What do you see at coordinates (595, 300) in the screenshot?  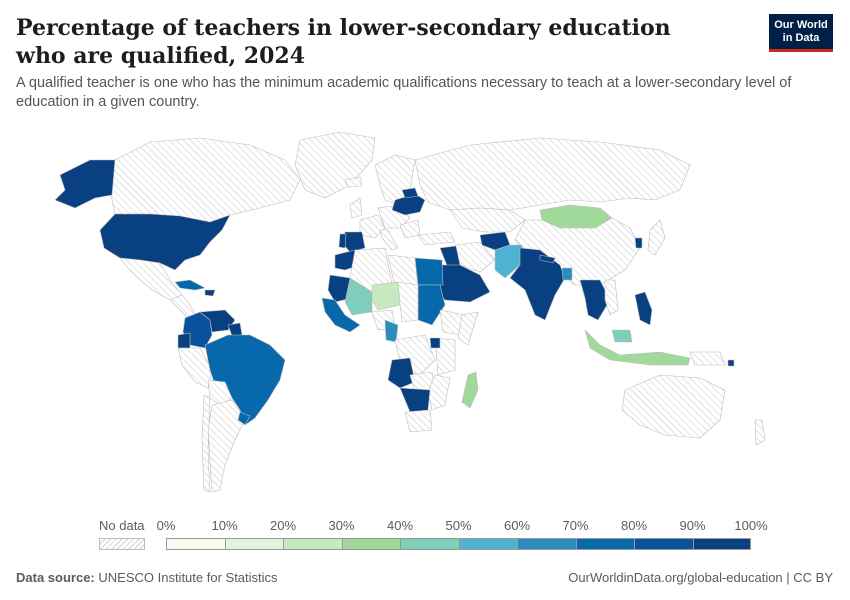 I see `country-thailand` at bounding box center [595, 300].